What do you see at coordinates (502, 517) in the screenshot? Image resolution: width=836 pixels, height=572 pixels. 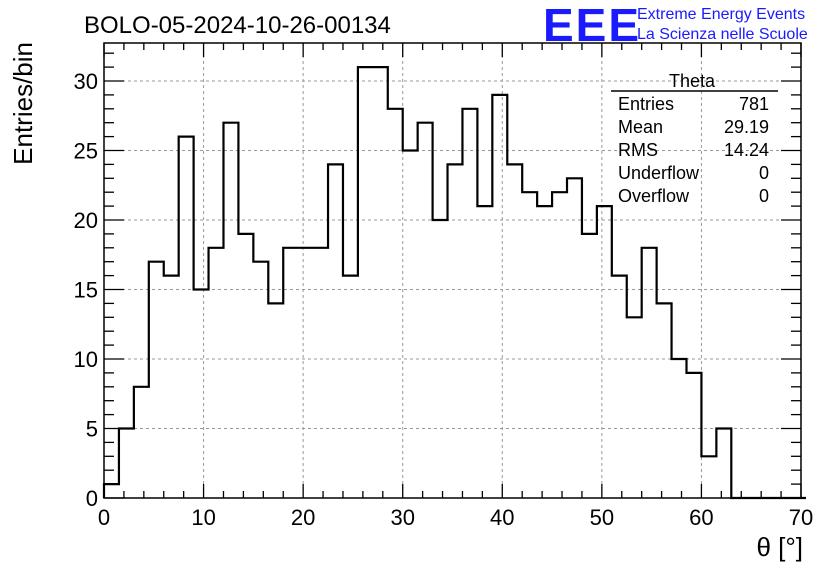 I see `x-tick-label: 40` at bounding box center [502, 517].